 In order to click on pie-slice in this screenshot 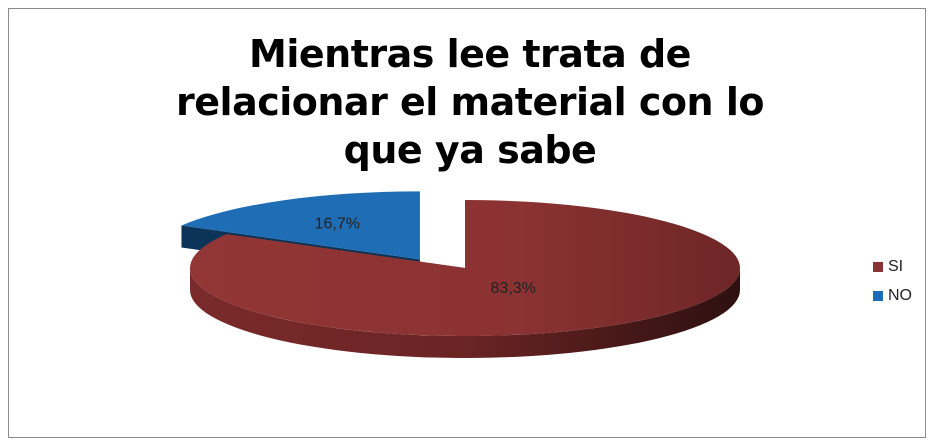, I will do `click(300, 225)`.